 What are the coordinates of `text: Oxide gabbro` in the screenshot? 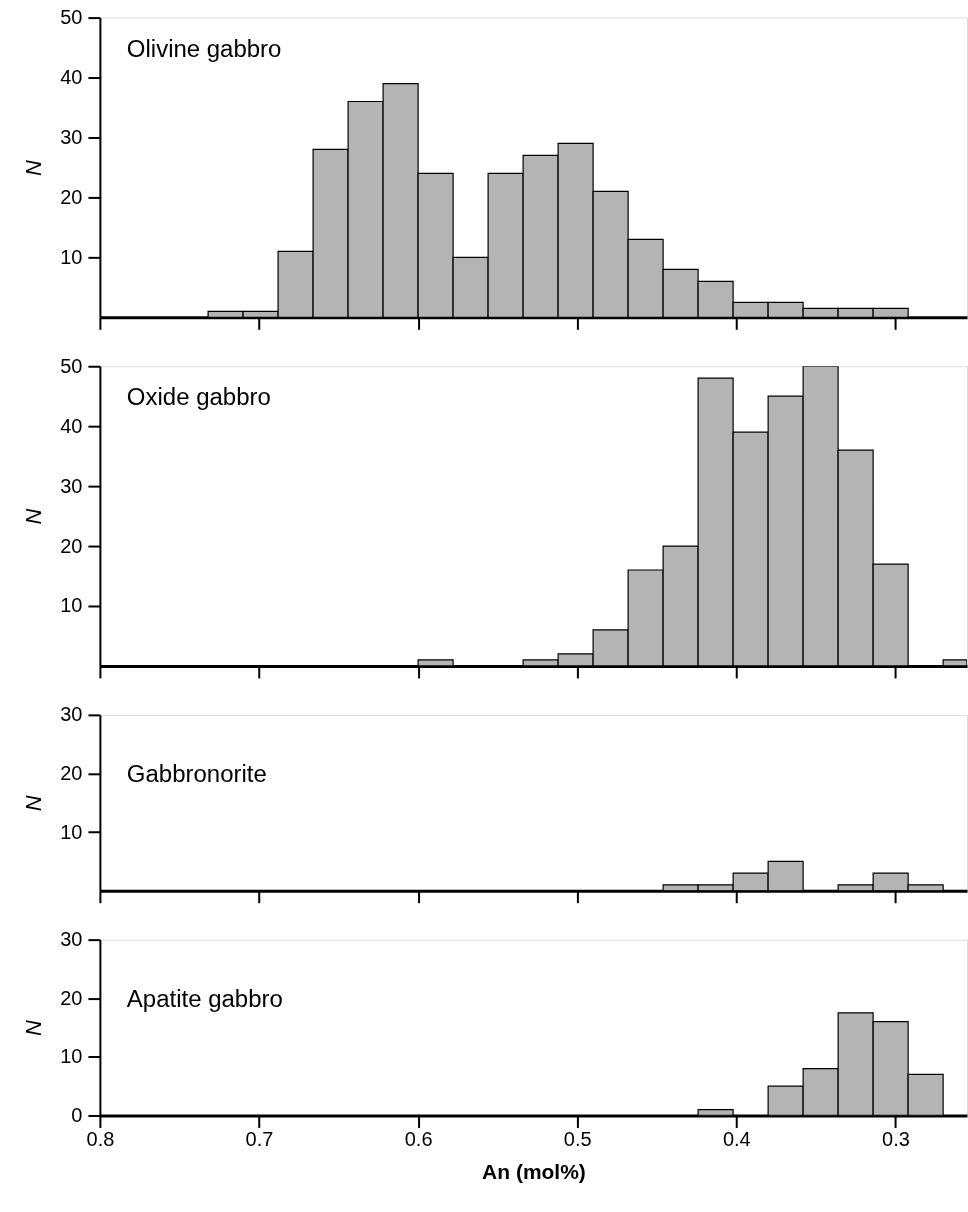 It's located at (198, 397).